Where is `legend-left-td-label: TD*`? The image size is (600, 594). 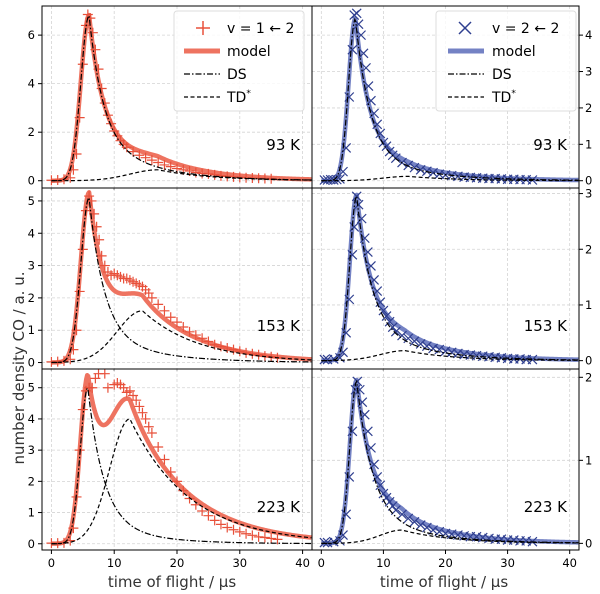
legend-left-td-label: TD* is located at coordinates (238, 97).